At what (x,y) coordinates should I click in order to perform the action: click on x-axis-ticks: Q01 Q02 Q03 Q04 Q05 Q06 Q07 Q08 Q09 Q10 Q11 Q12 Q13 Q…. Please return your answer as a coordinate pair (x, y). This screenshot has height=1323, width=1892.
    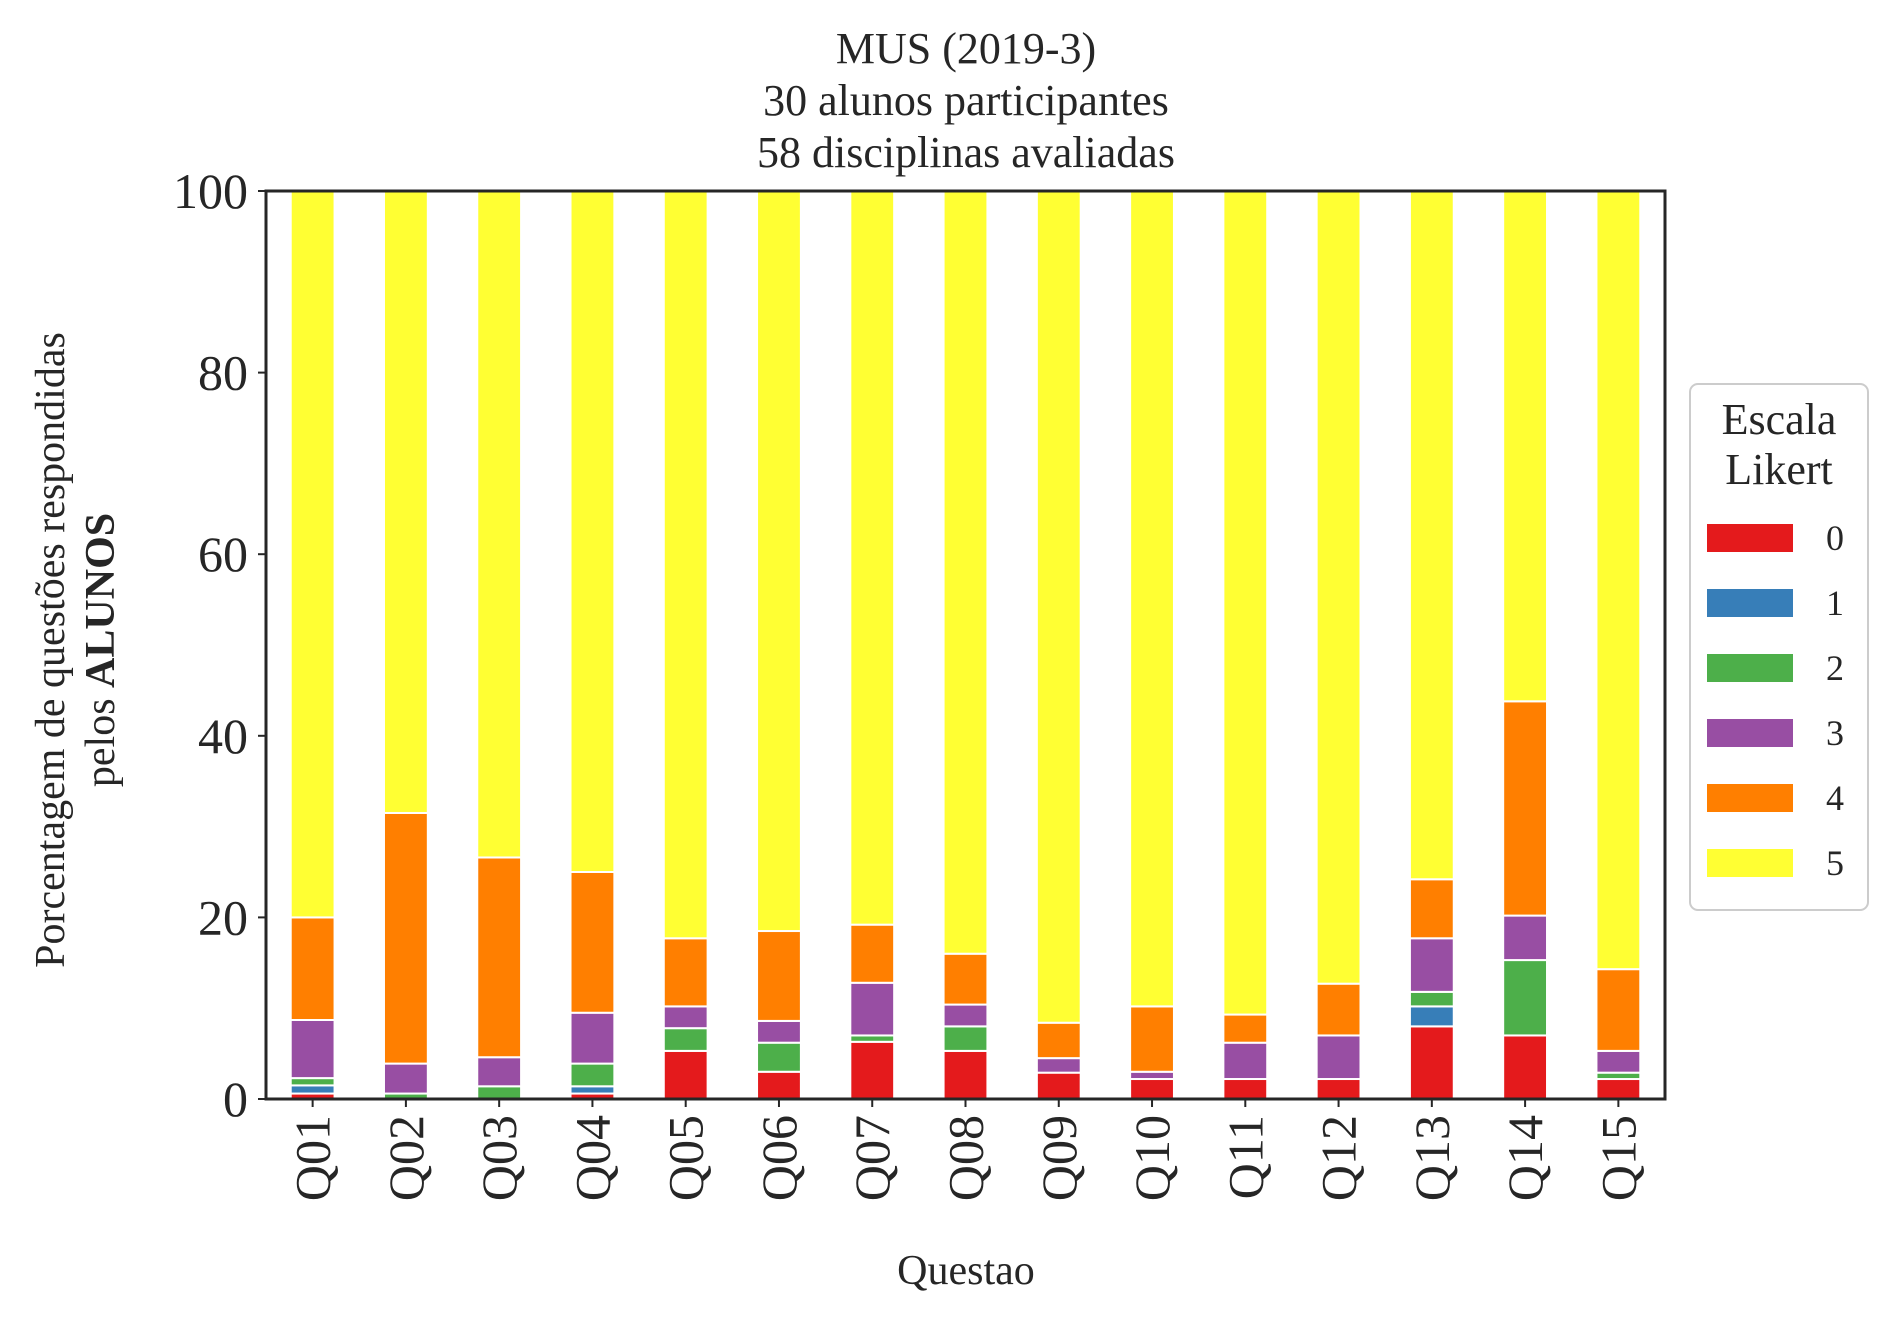
    Looking at the image, I should click on (965, 1150).